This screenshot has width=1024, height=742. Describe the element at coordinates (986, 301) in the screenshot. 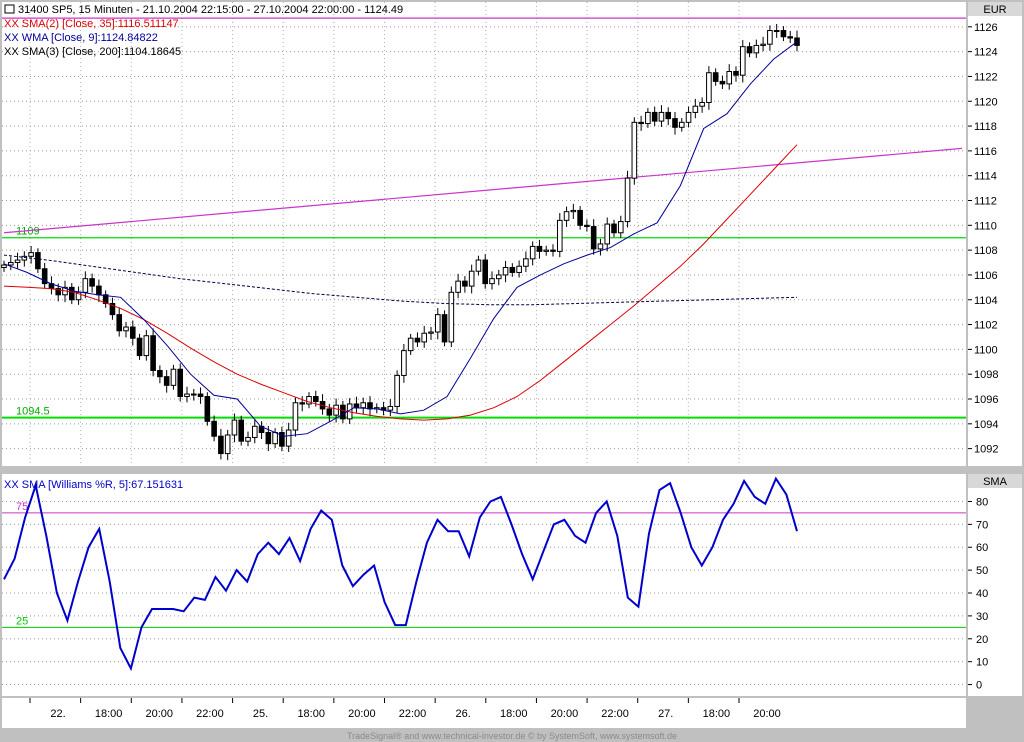

I see `price-tick-label: 1104` at that location.